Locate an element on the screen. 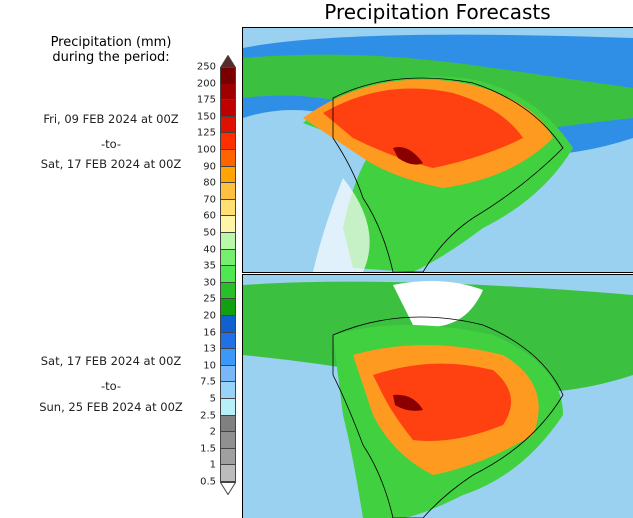  period-2-separator: -to- is located at coordinates (111, 386).